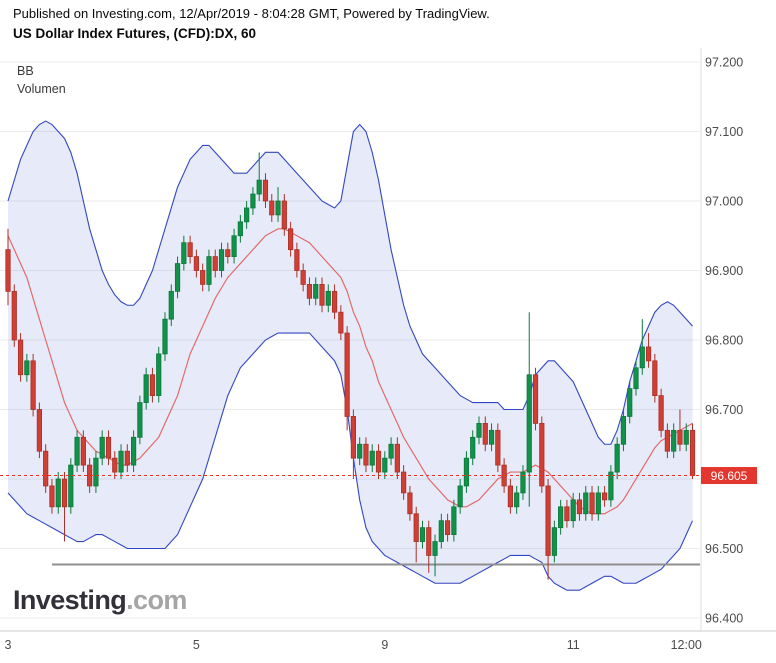 This screenshot has width=776, height=663. What do you see at coordinates (686, 645) in the screenshot?
I see `time-tick-label: 12:00` at bounding box center [686, 645].